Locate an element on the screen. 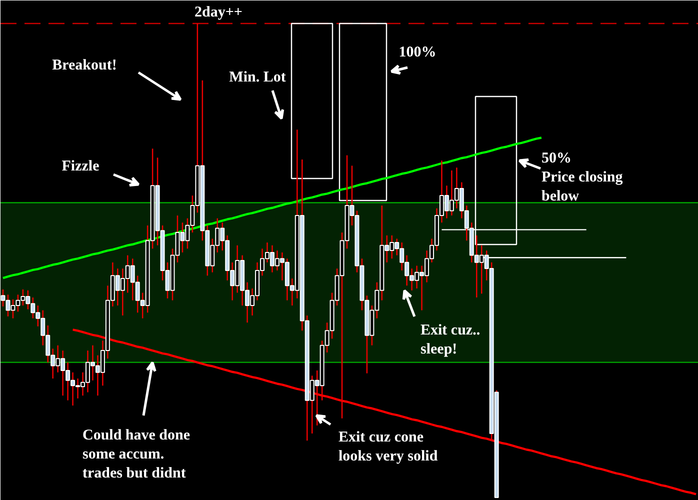 The height and width of the screenshot is (500, 698). annotation: Breakout! is located at coordinates (84, 66).